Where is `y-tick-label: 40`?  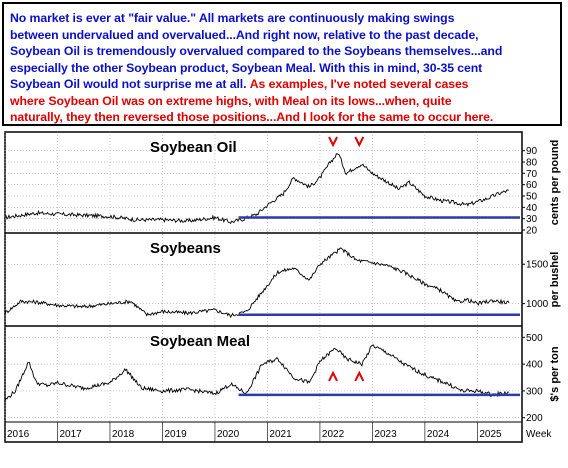 y-tick-label: 40 is located at coordinates (532, 208).